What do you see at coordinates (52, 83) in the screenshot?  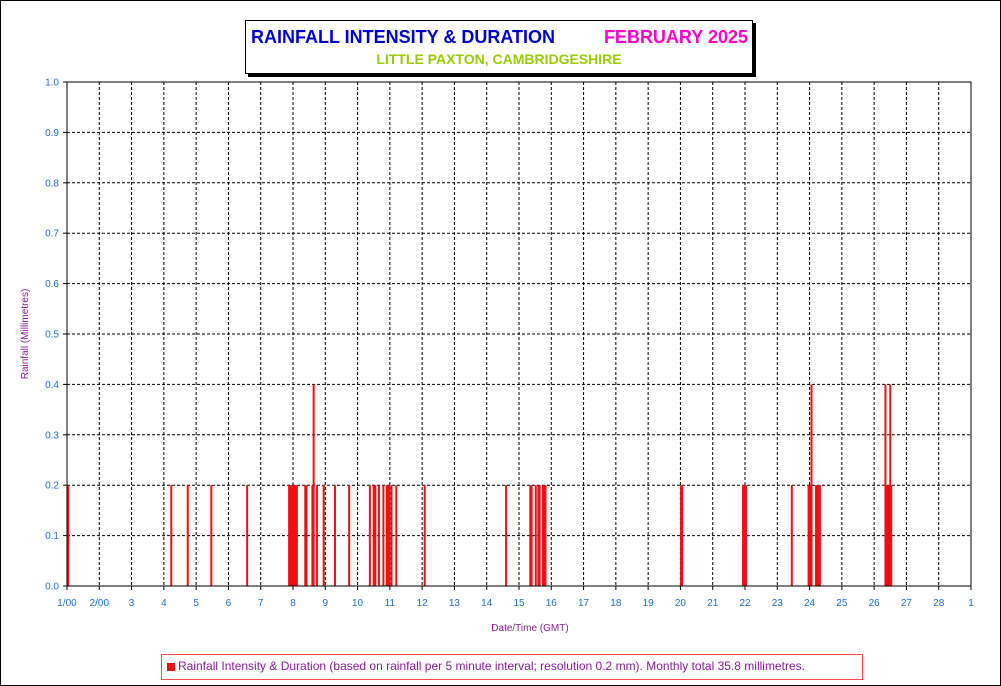 I see `y-tick-label: 1.0` at bounding box center [52, 83].